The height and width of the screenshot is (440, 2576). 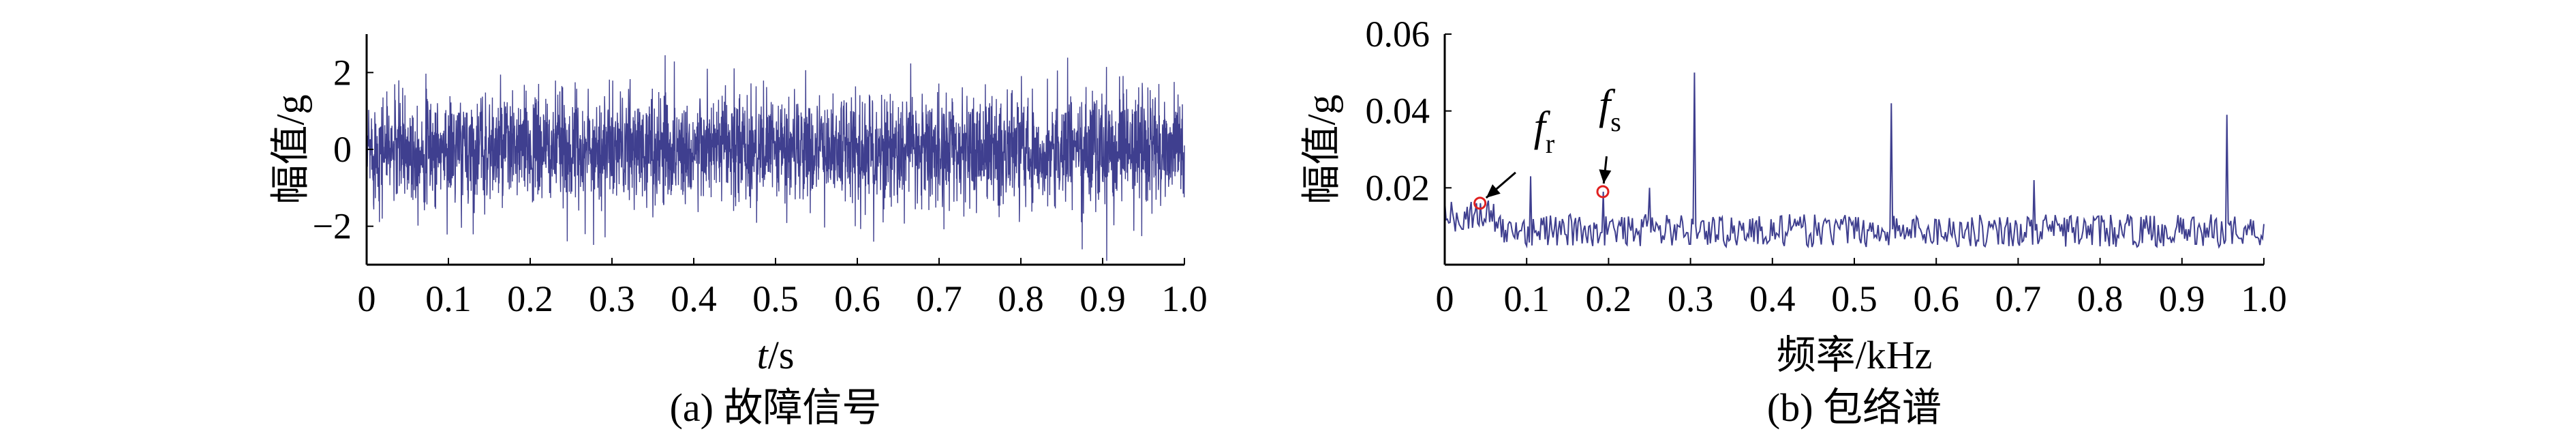 I want to click on time-signal-x-tick-label: 0.8, so click(x=1021, y=298).